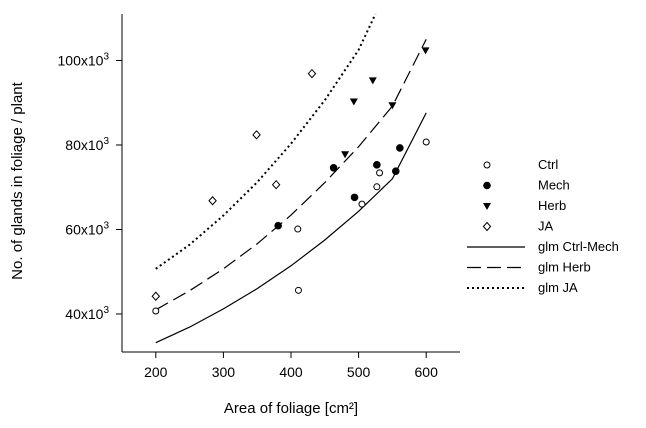  What do you see at coordinates (427, 372) in the screenshot?
I see `x-tick-label: 600` at bounding box center [427, 372].